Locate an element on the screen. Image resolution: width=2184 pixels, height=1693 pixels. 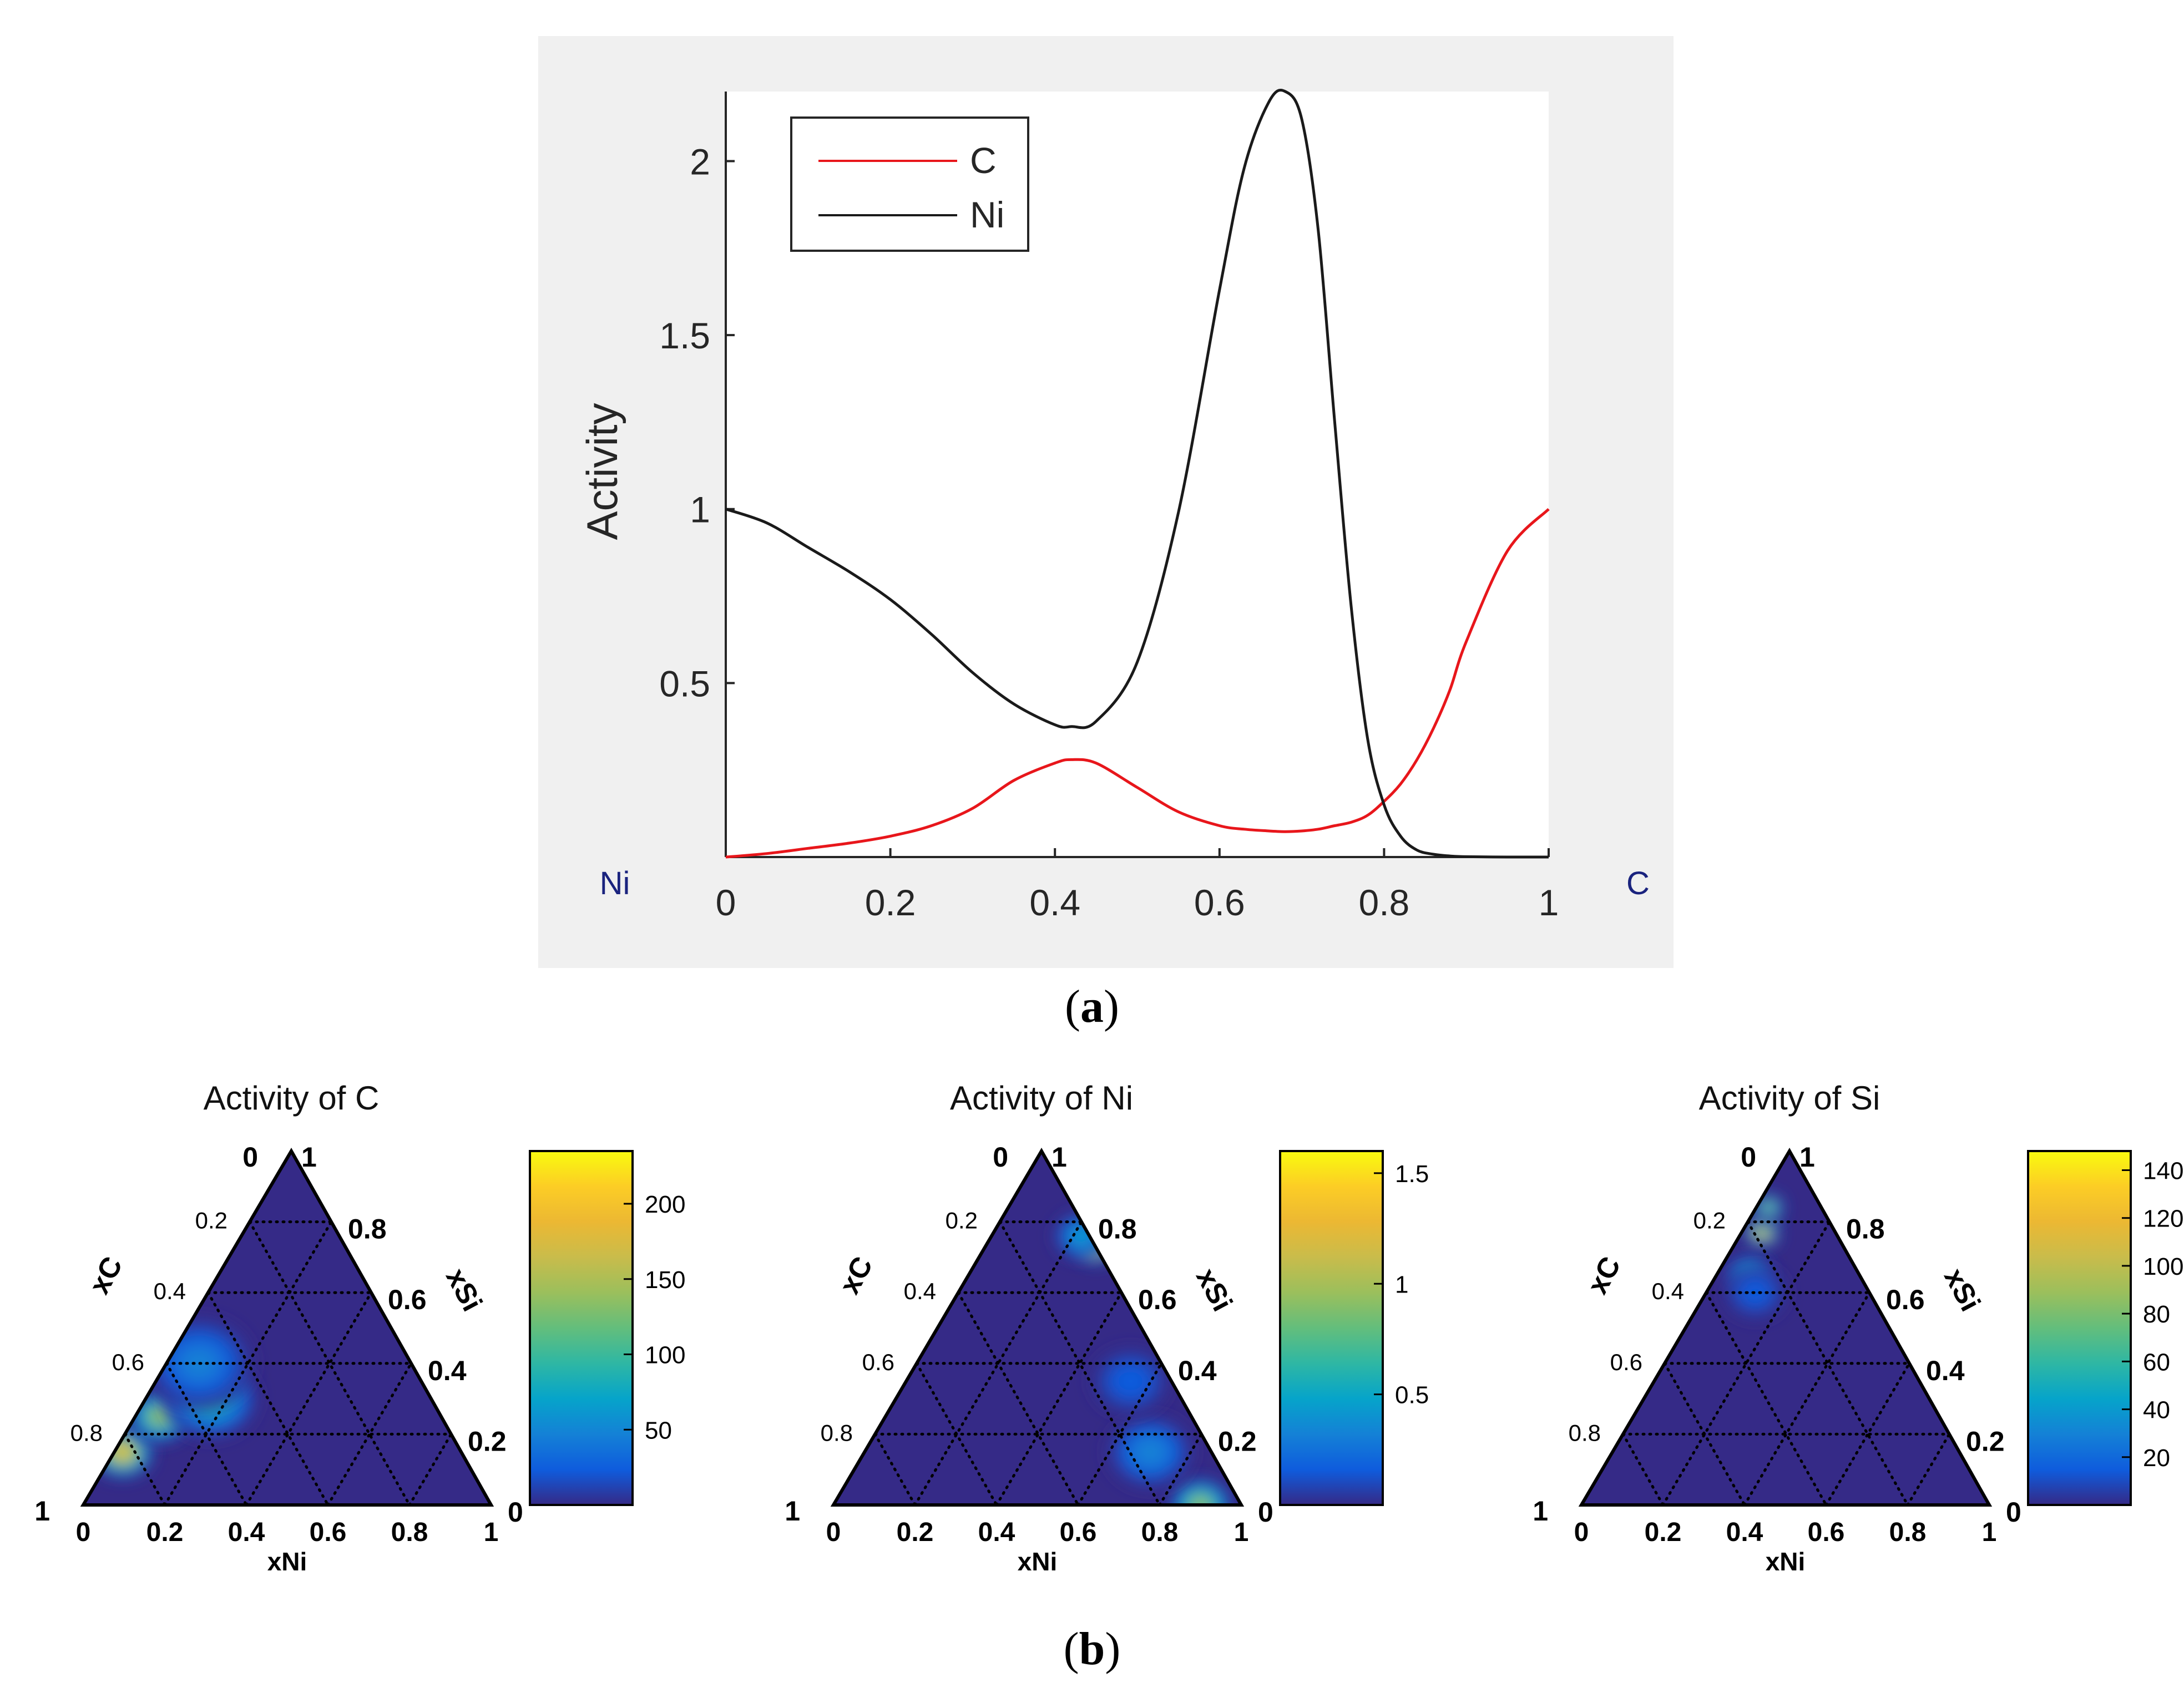
colorbar-tick-label: 20 is located at coordinates (2156, 1458).